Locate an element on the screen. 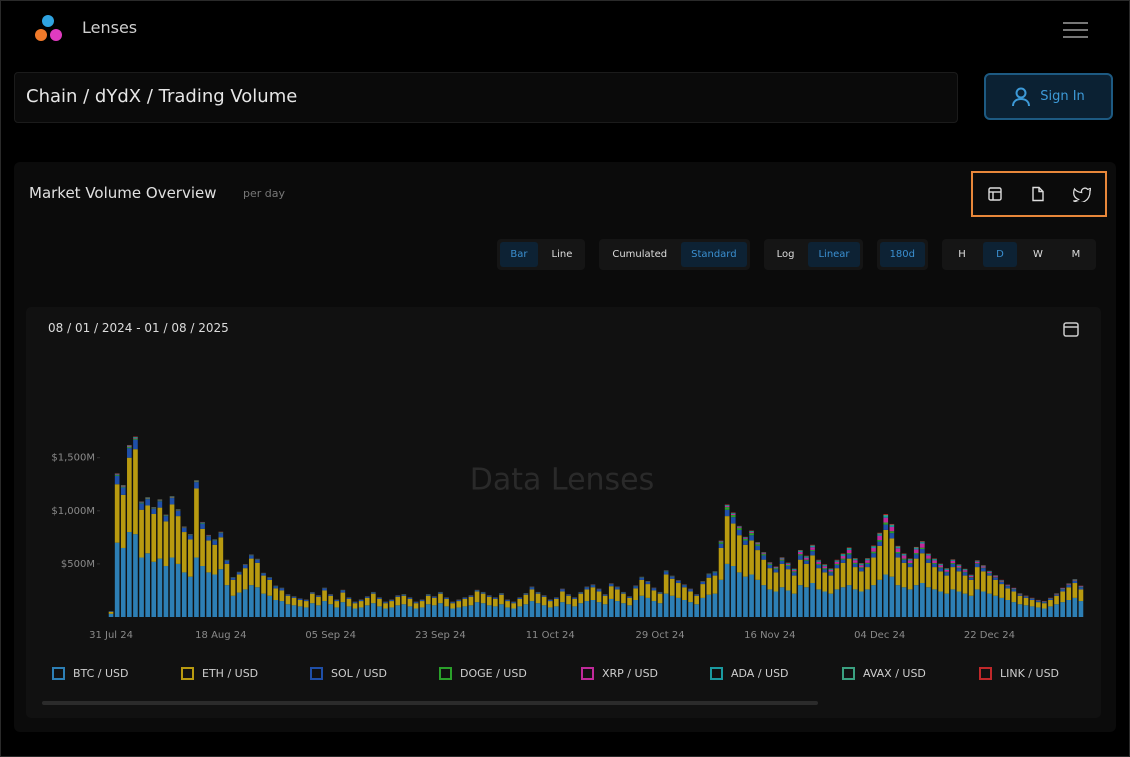 The image size is (1130, 757). legend-label: AVAX / USD is located at coordinates (894, 673).